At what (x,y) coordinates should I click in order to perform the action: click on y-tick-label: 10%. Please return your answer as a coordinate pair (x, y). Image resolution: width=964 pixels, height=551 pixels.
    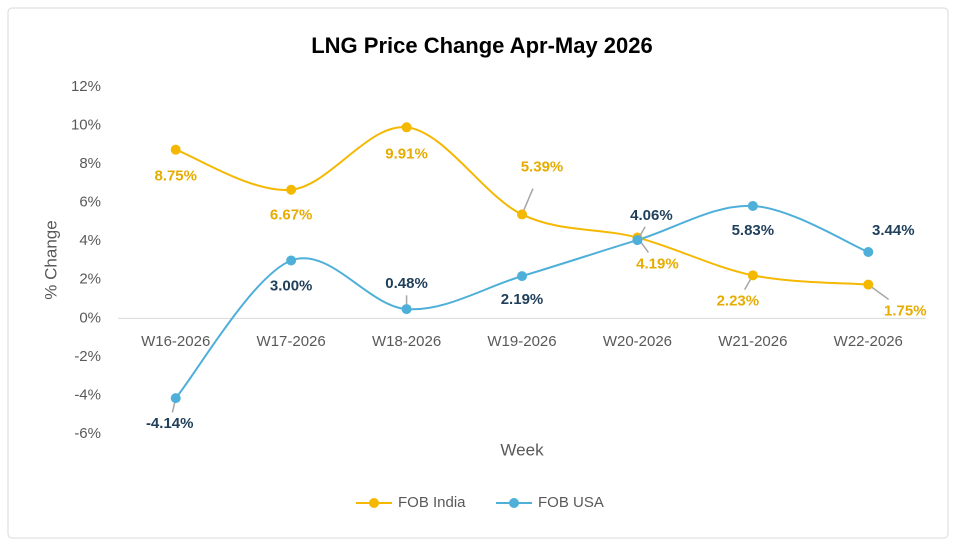
    Looking at the image, I should click on (86, 125).